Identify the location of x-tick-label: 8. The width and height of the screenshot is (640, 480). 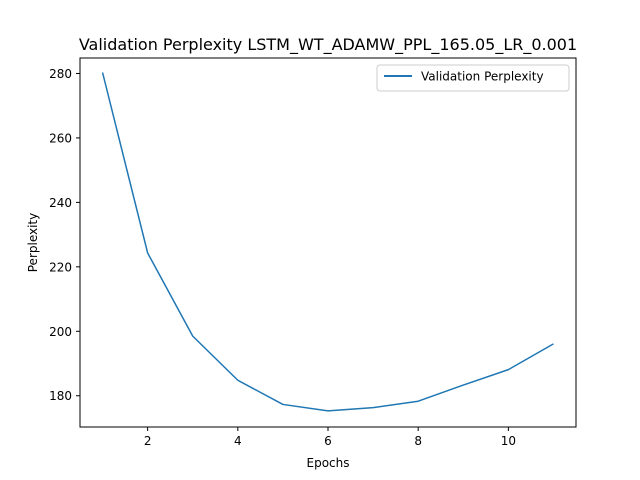
(418, 441).